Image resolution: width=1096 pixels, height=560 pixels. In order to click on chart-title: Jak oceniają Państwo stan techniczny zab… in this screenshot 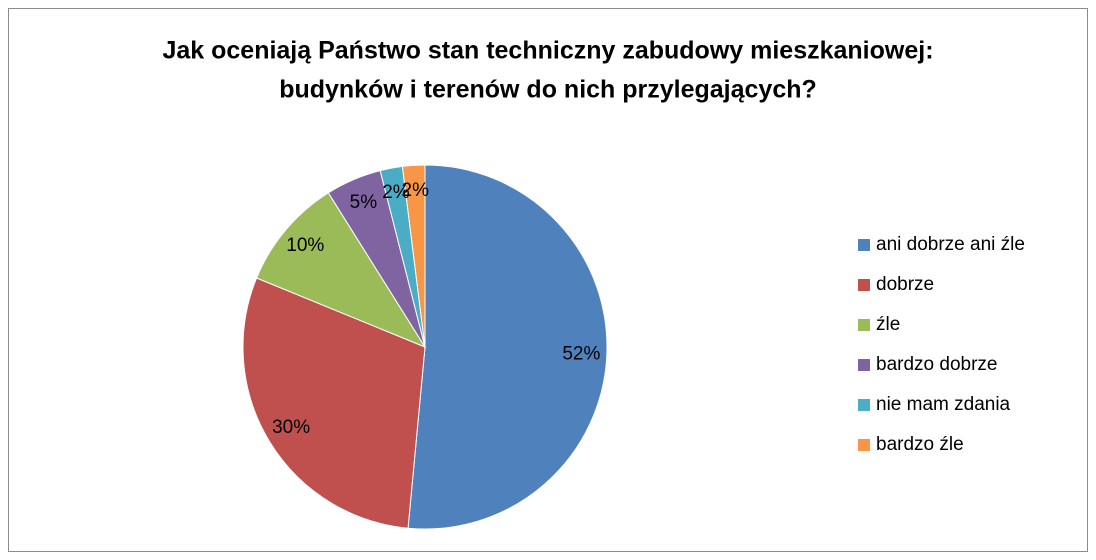, I will do `click(547, 51)`.